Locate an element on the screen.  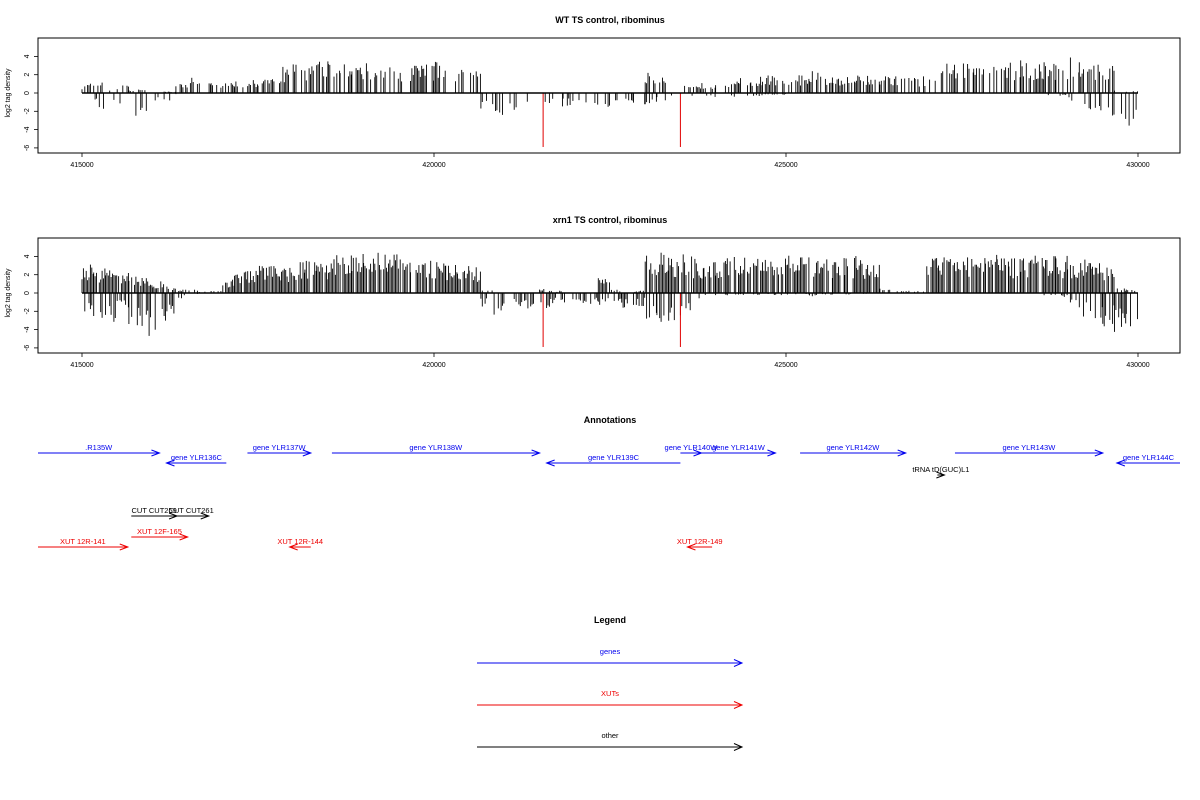
feature-label: gene YLR142W is located at coordinates (853, 447).